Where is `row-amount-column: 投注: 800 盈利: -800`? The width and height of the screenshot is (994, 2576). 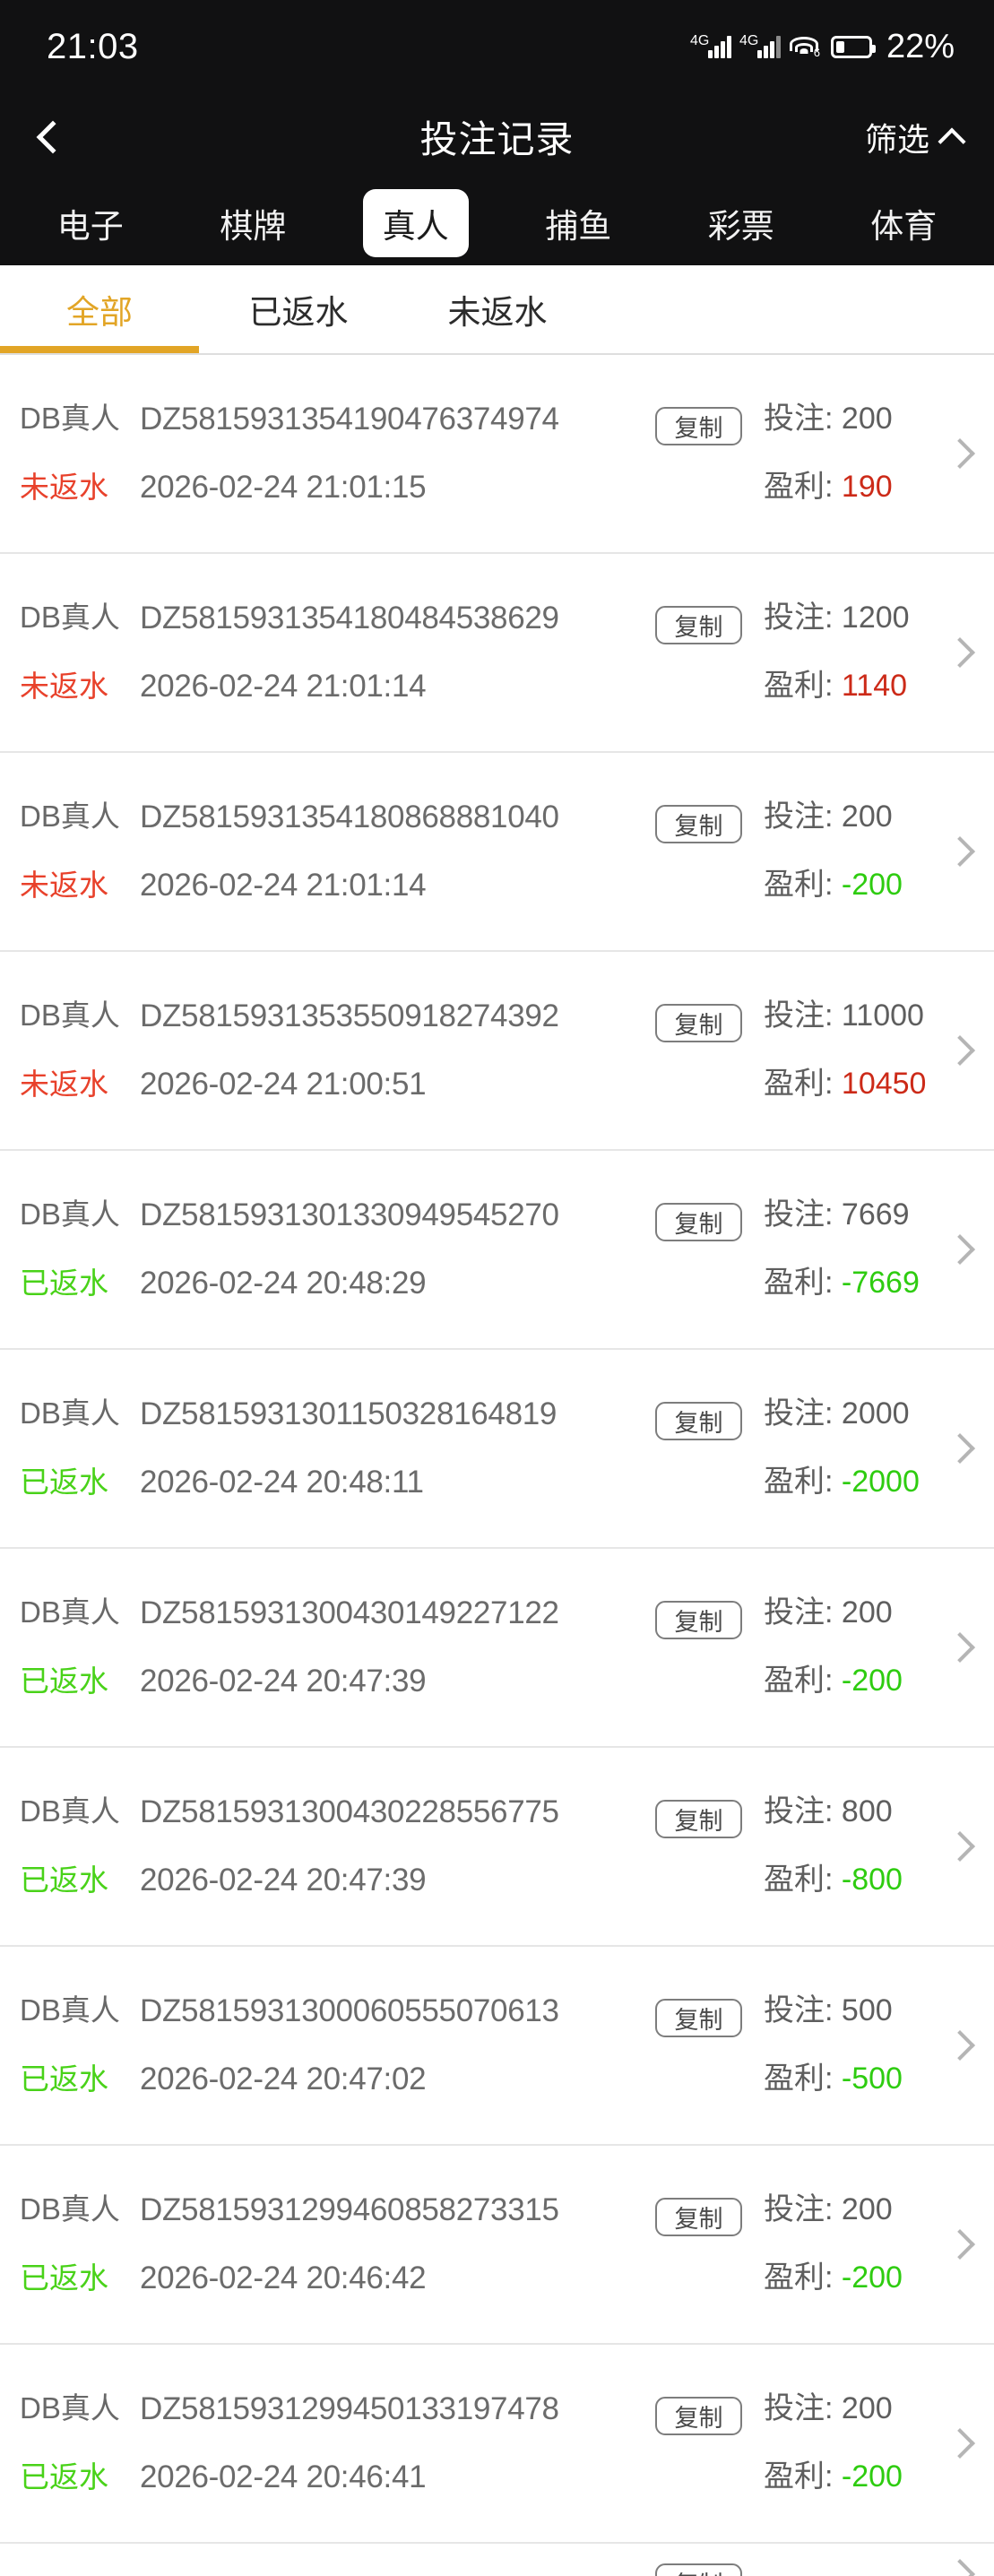 row-amount-column: 投注: 800 盈利: -800 is located at coordinates (846, 1845).